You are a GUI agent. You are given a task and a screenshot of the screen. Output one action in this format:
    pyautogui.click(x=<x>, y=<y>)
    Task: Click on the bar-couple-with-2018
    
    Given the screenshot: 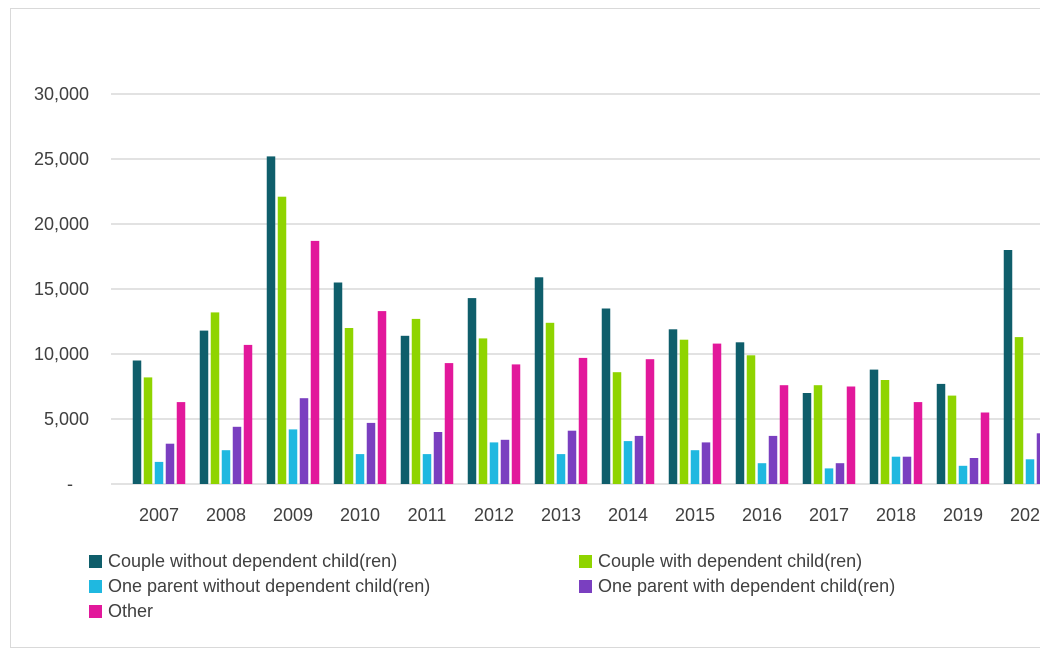 What is the action you would take?
    pyautogui.click(x=885, y=432)
    